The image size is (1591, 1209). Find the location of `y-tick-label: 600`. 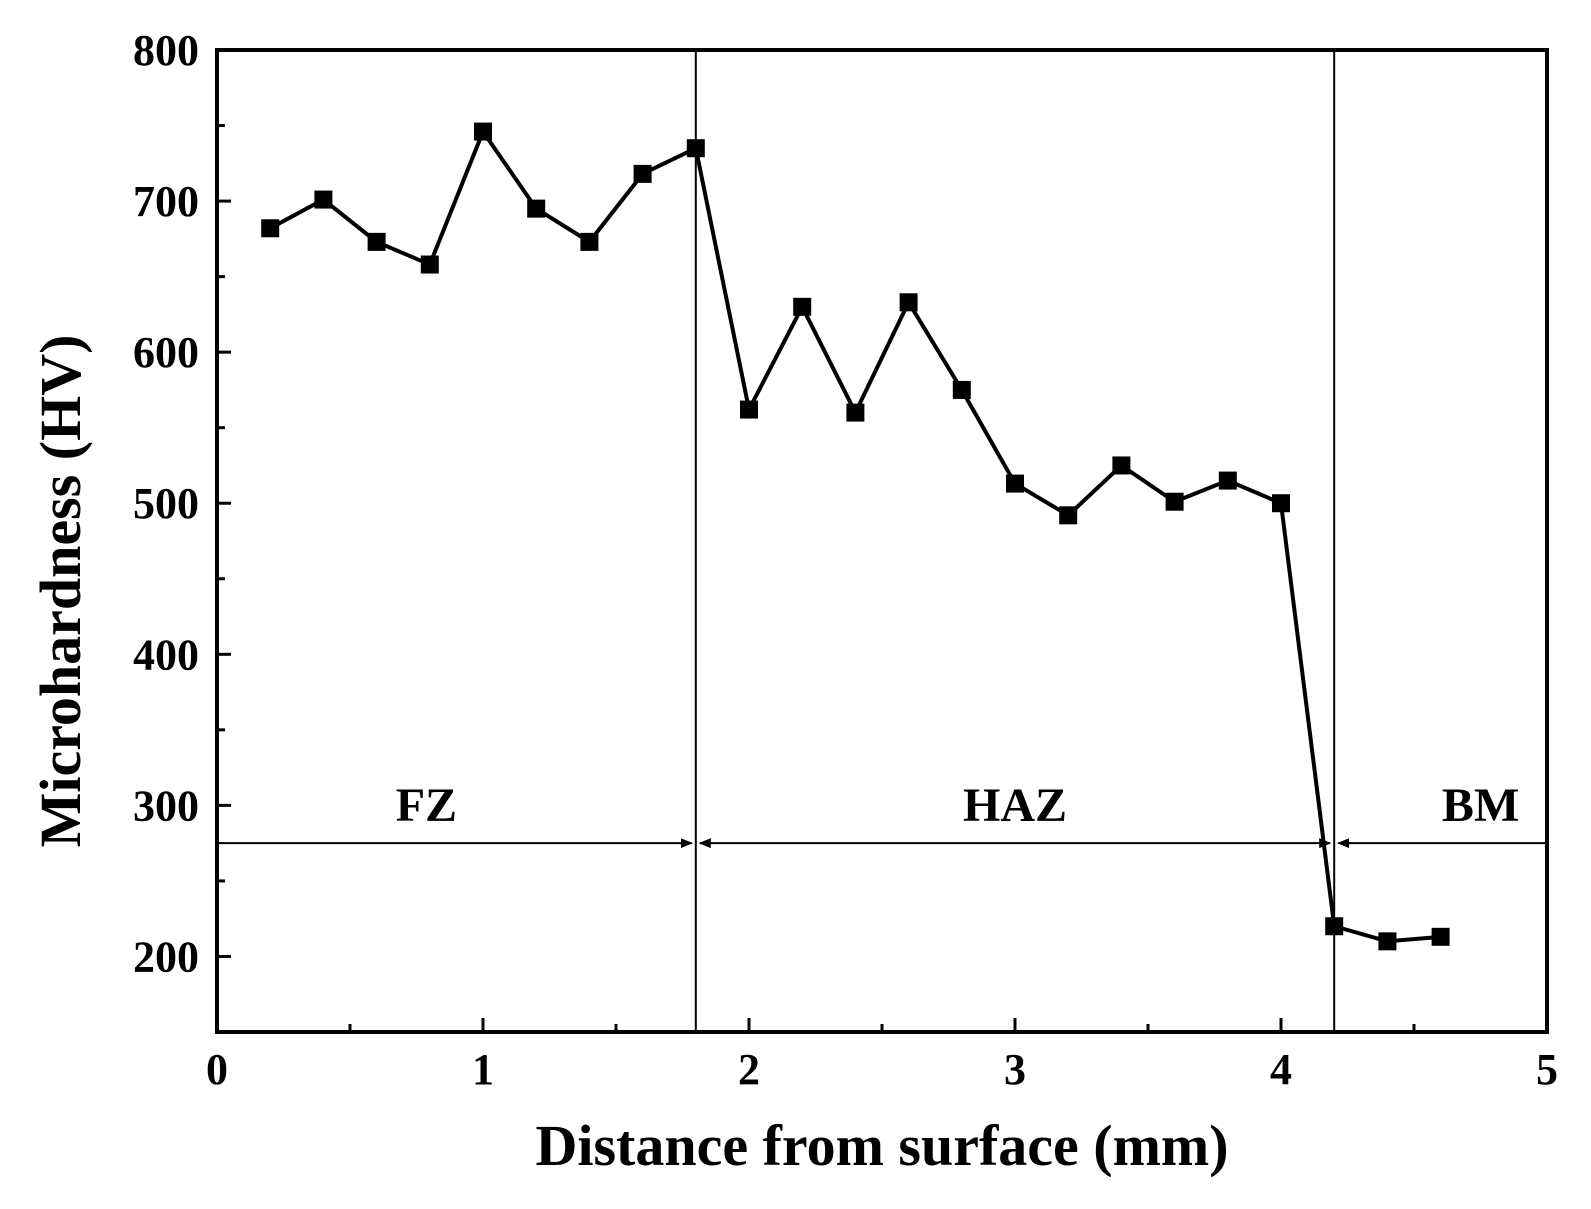

y-tick-label: 600 is located at coordinates (166, 352).